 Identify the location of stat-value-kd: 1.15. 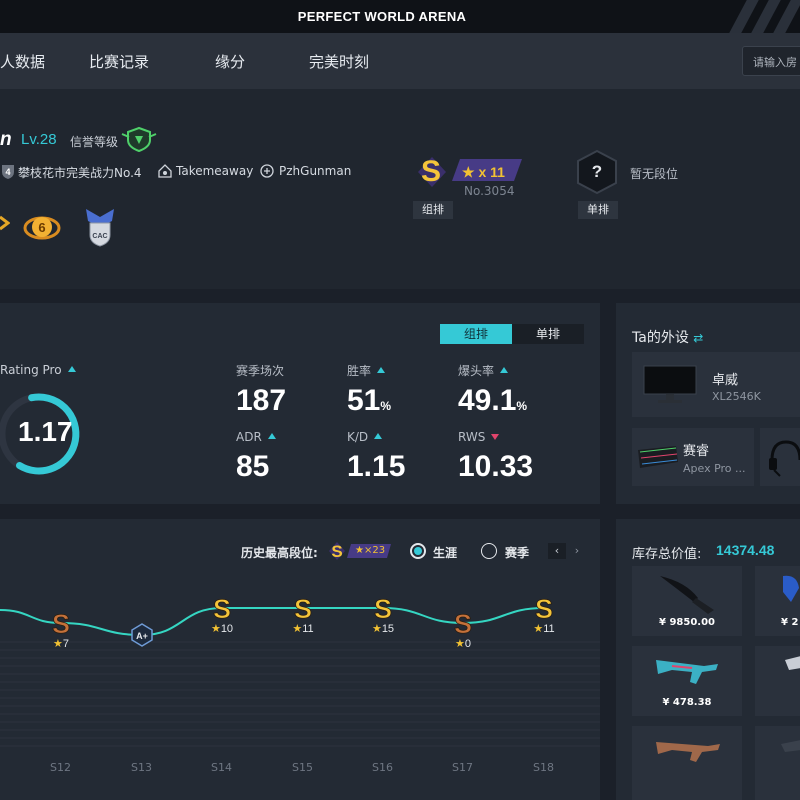
(376, 466).